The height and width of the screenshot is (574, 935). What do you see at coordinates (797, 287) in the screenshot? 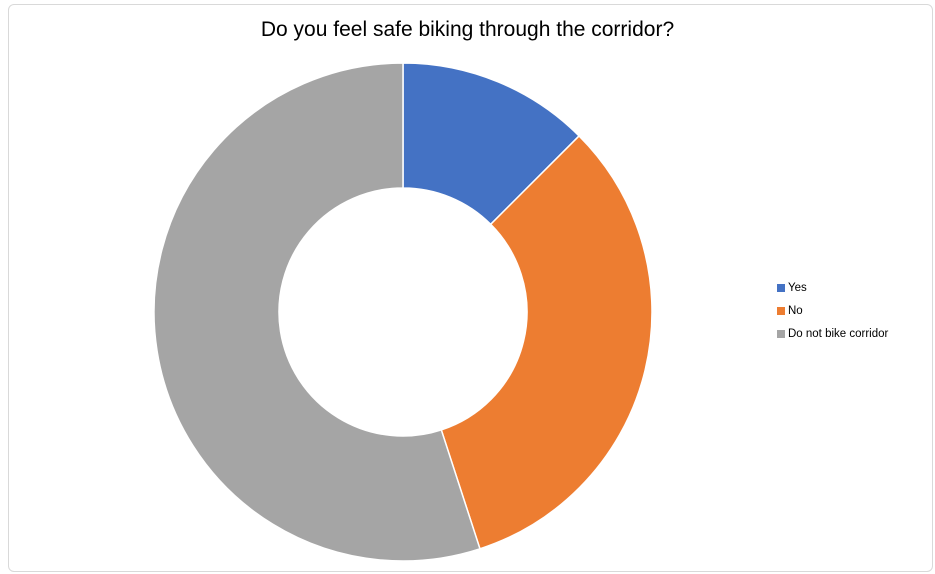
I see `legend-label-yes: Yes` at bounding box center [797, 287].